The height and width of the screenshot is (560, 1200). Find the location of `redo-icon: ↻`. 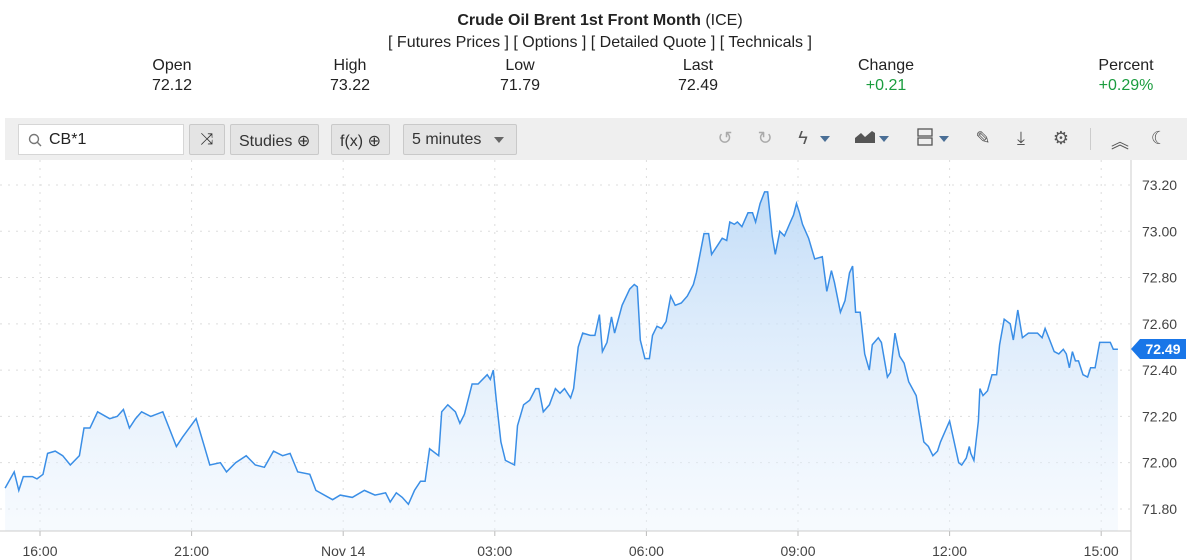

redo-icon: ↻ is located at coordinates (765, 138).